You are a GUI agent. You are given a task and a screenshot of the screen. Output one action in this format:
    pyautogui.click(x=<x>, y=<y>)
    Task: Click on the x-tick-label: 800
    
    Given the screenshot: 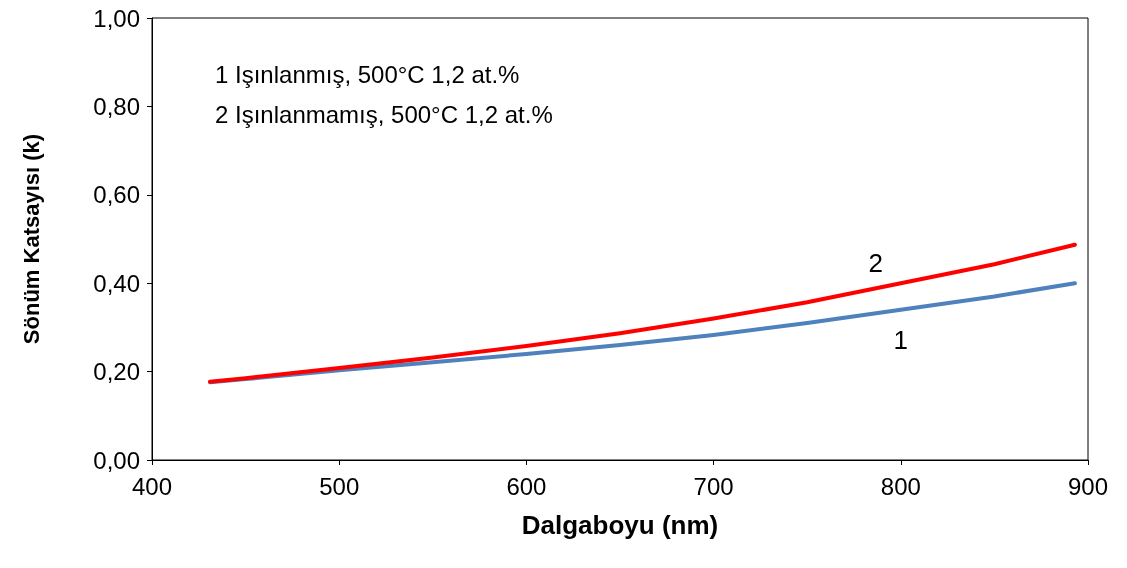 What is the action you would take?
    pyautogui.click(x=900, y=486)
    